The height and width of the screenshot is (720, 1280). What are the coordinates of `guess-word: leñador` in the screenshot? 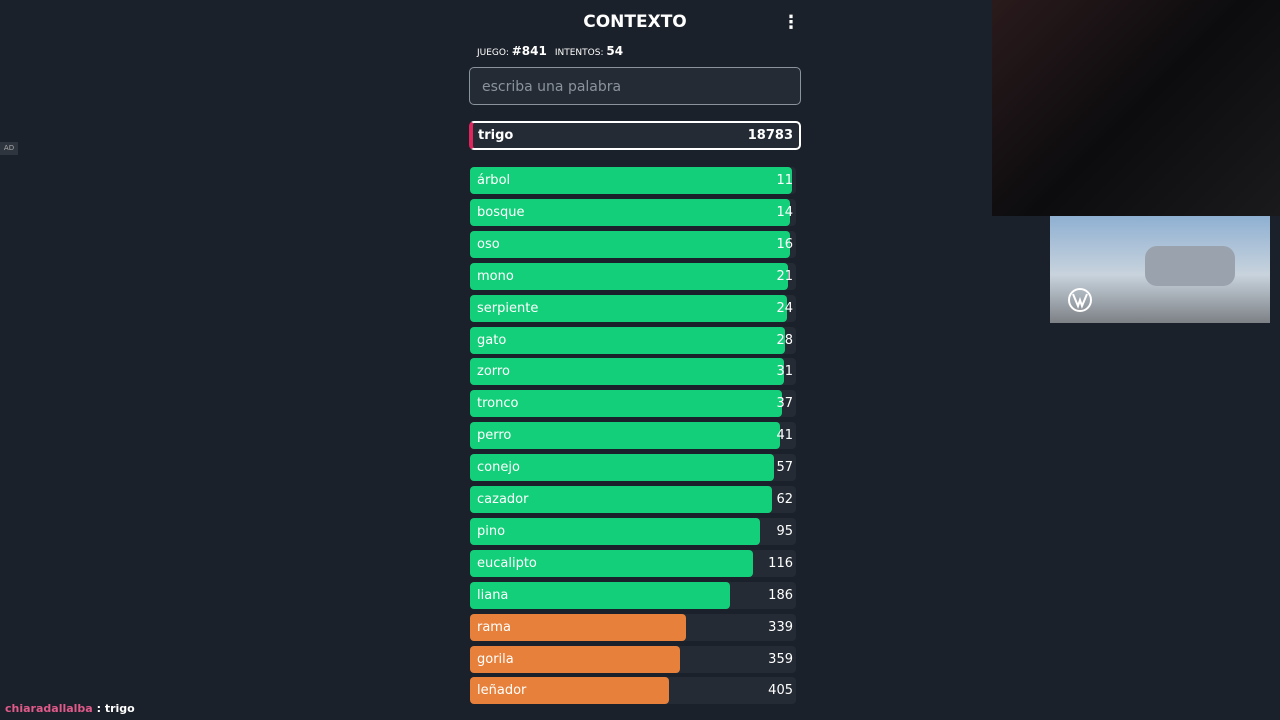 It's located at (502, 691).